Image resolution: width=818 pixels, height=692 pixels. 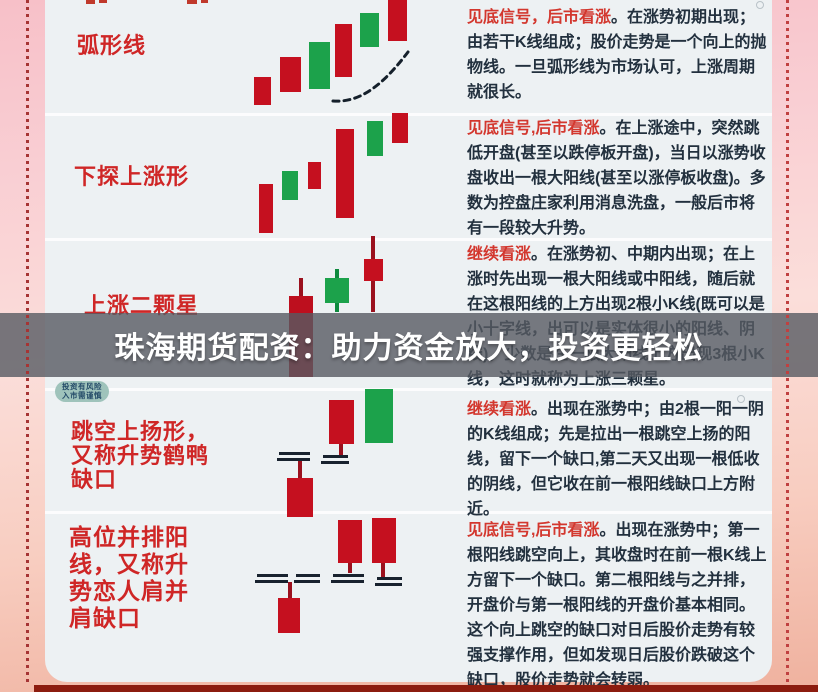 What do you see at coordinates (426, 688) in the screenshot?
I see `bottom-bar` at bounding box center [426, 688].